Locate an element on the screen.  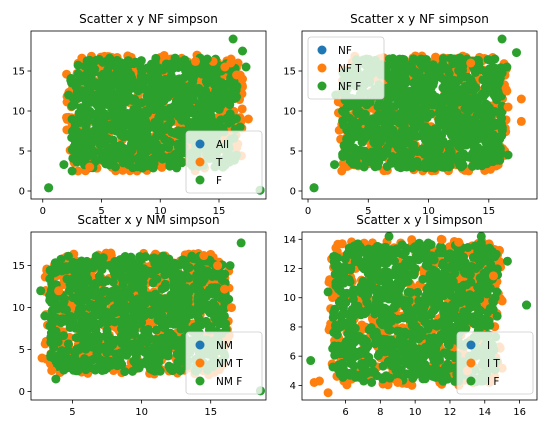
point-nm-f is located at coordinates (45, 316).